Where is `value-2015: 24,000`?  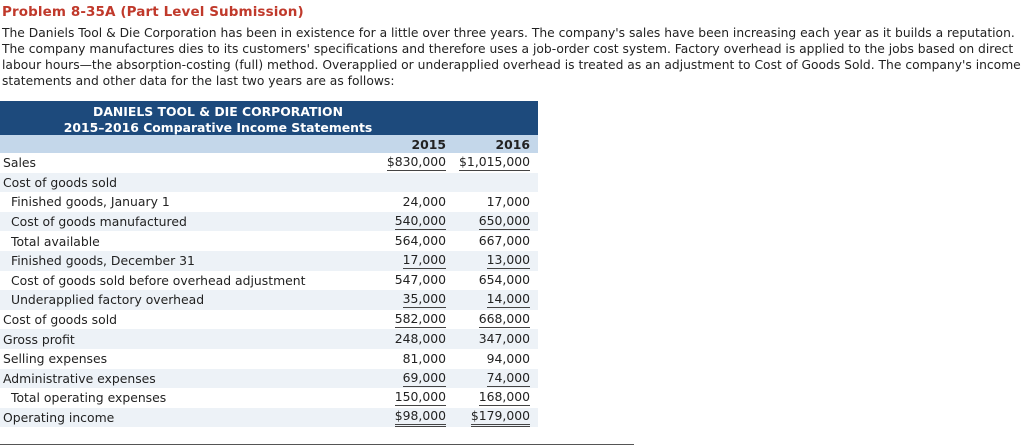
value-2015: 24,000 is located at coordinates (424, 201).